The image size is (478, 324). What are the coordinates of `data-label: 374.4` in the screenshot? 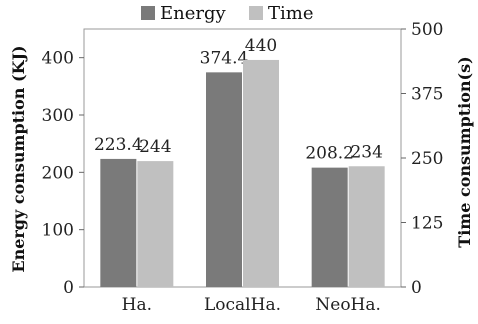 It's located at (224, 58).